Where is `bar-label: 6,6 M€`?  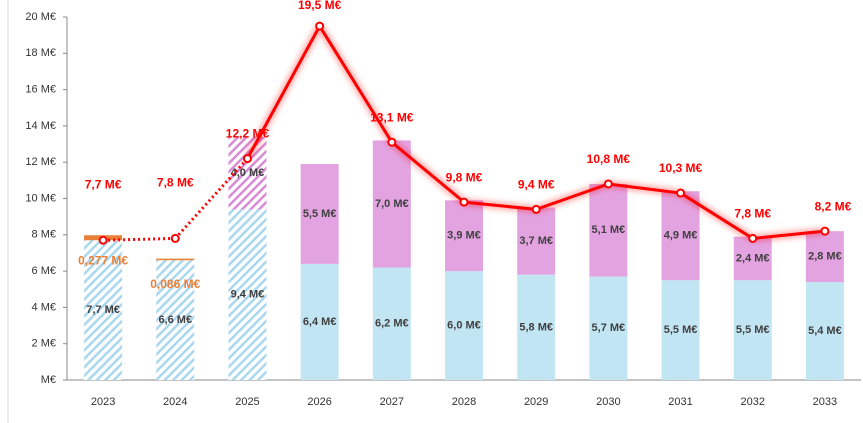
bar-label: 6,6 M€ is located at coordinates (175, 320).